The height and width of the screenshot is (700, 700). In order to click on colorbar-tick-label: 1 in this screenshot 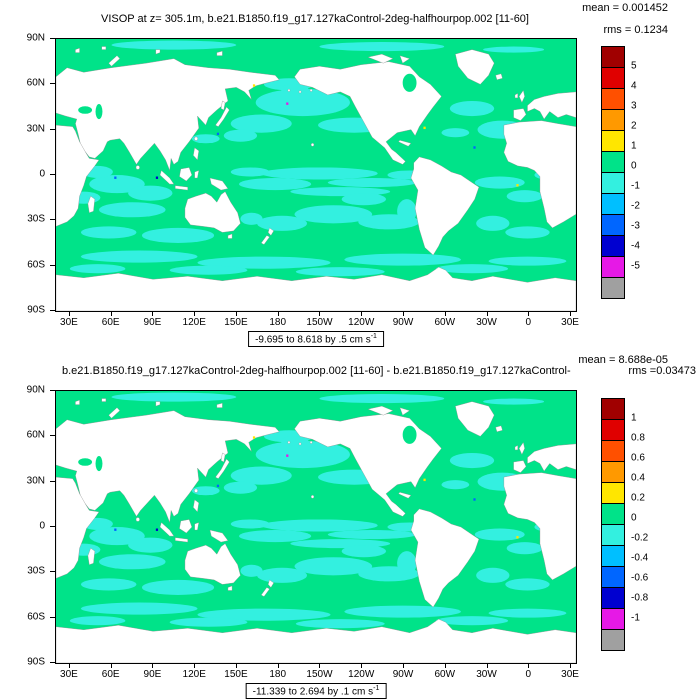, I will do `click(634, 146)`.